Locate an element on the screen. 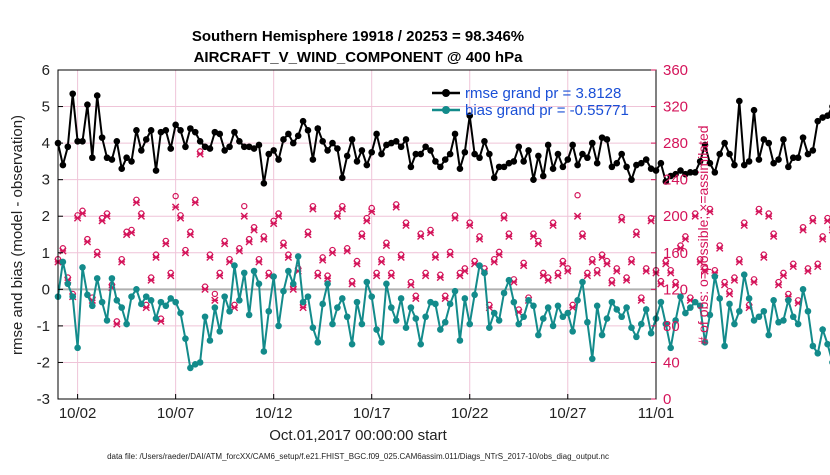 Image resolution: width=830 pixels, height=475 pixels. y-right-tick-label: 40 is located at coordinates (671, 362).